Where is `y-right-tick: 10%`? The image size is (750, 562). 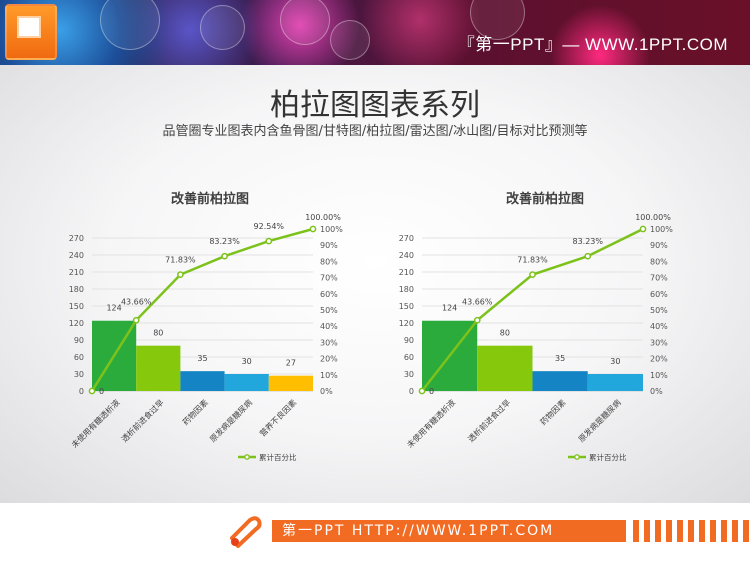
y-right-tick: 10% is located at coordinates (659, 375).